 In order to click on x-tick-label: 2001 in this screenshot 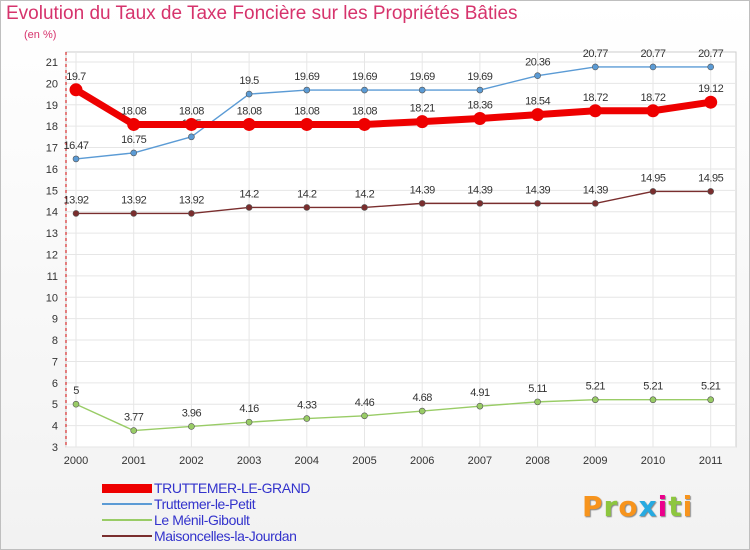, I will do `click(133, 461)`.